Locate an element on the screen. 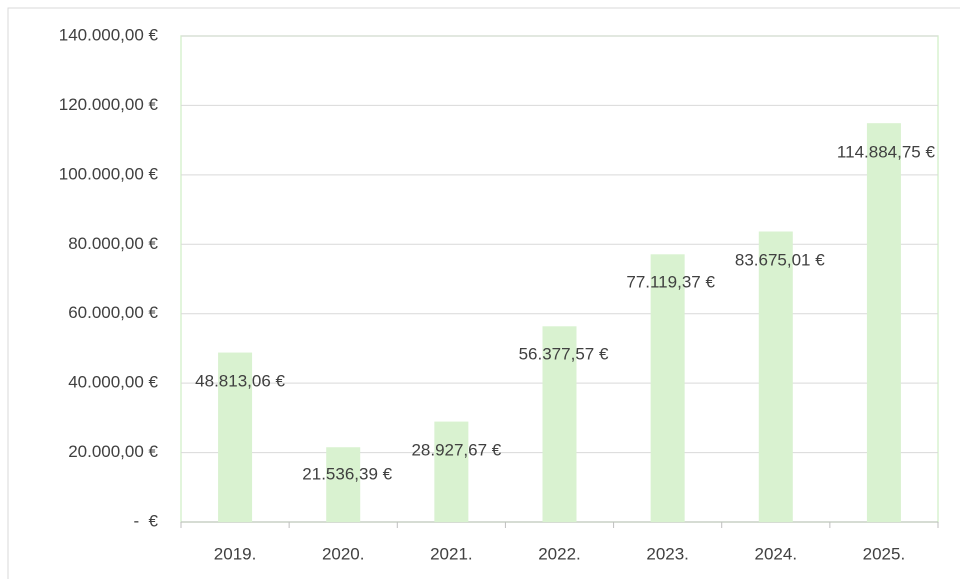 This screenshot has width=960, height=579. y-tick-label: 100.000,00 € is located at coordinates (109, 173).